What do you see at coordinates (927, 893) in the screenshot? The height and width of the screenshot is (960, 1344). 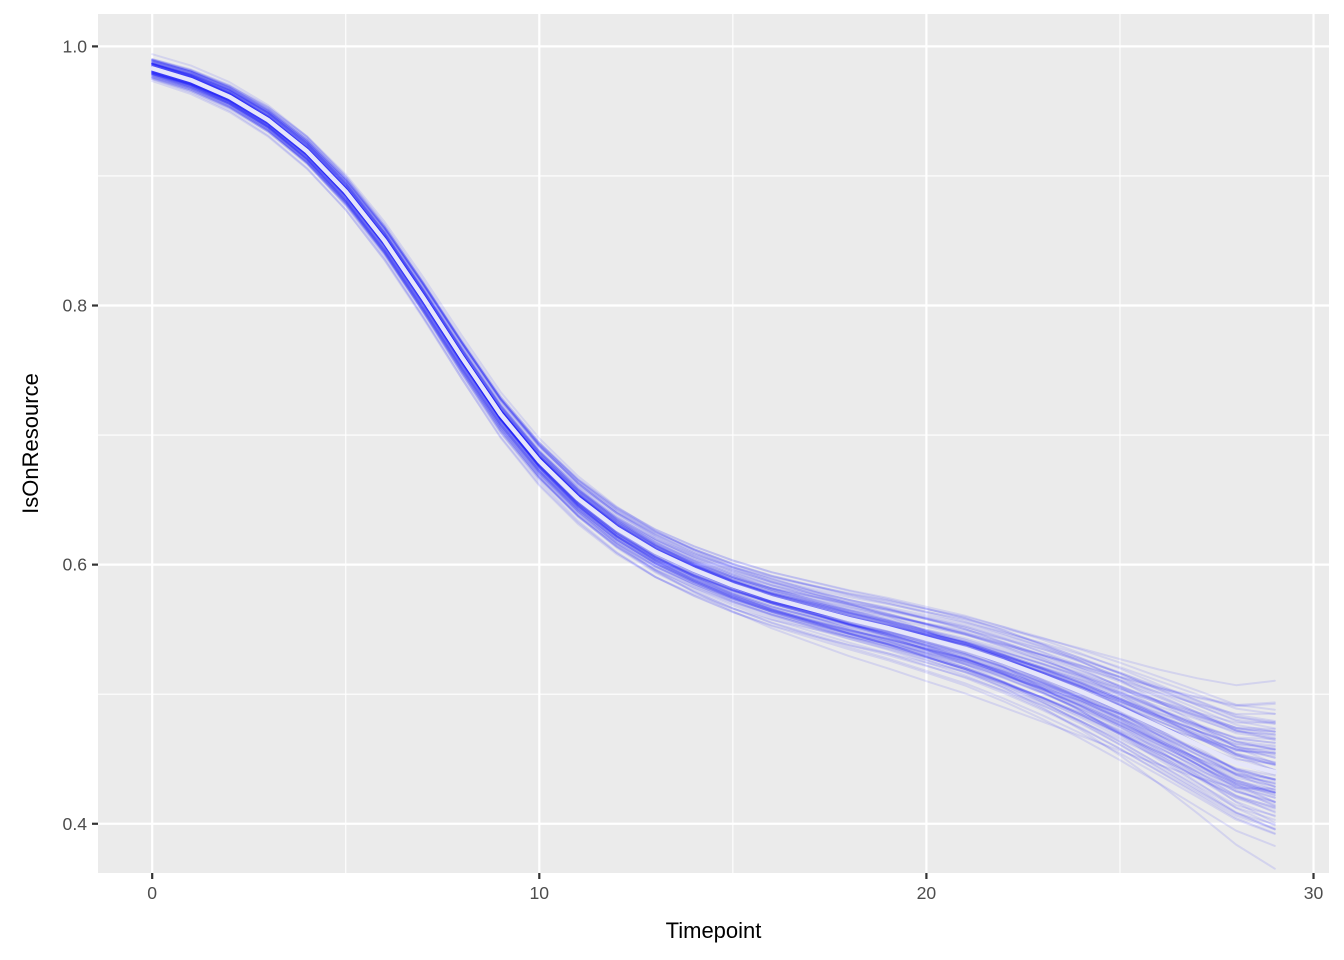 I see `x-tick-label: 20` at bounding box center [927, 893].